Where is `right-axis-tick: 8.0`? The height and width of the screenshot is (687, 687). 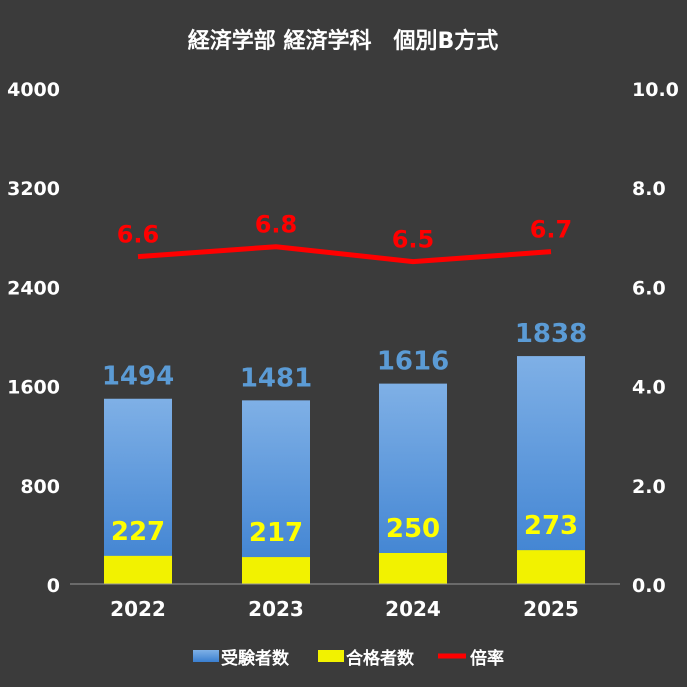 right-axis-tick: 8.0 is located at coordinates (649, 189).